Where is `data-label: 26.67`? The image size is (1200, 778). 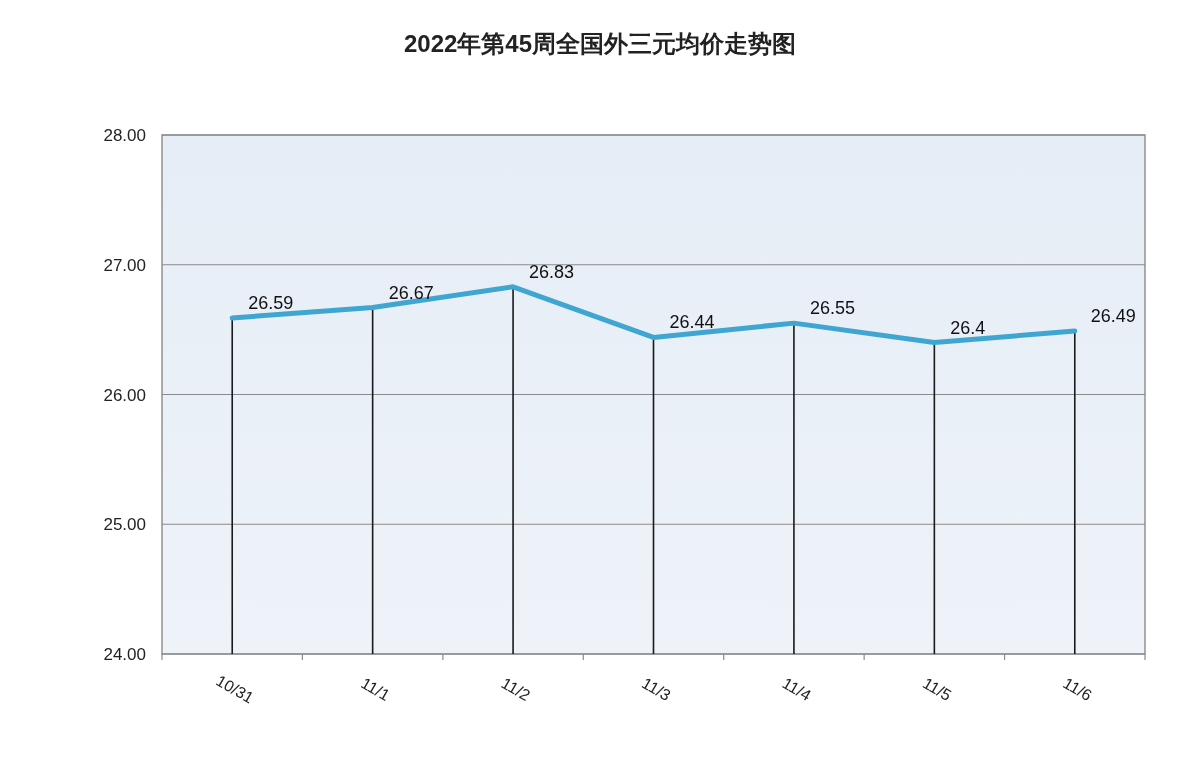
data-label: 26.67 is located at coordinates (411, 292).